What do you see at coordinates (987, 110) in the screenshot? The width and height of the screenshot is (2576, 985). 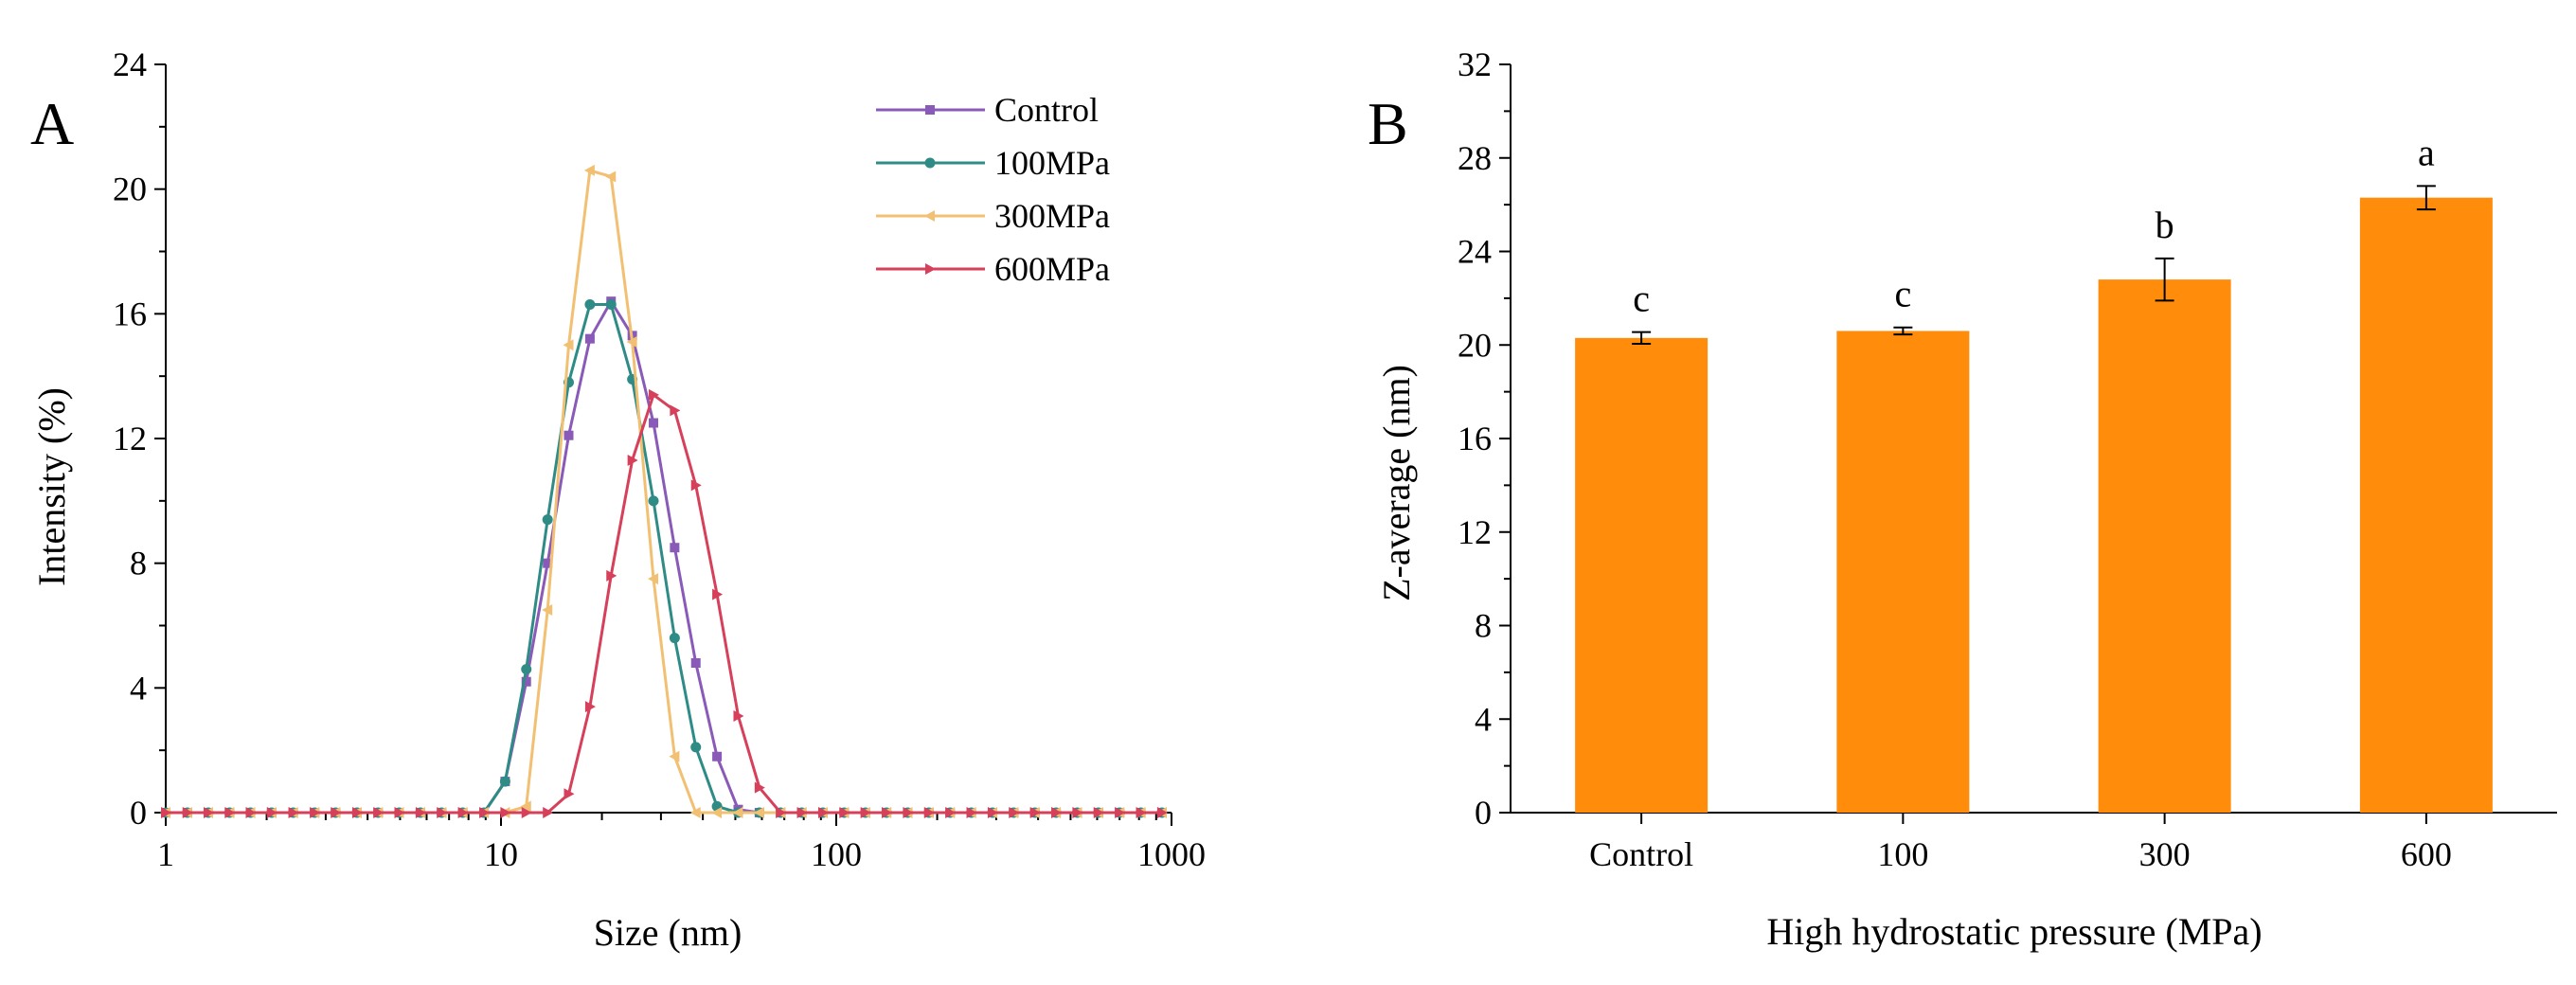 I see `legend-item-control: Control` at bounding box center [987, 110].